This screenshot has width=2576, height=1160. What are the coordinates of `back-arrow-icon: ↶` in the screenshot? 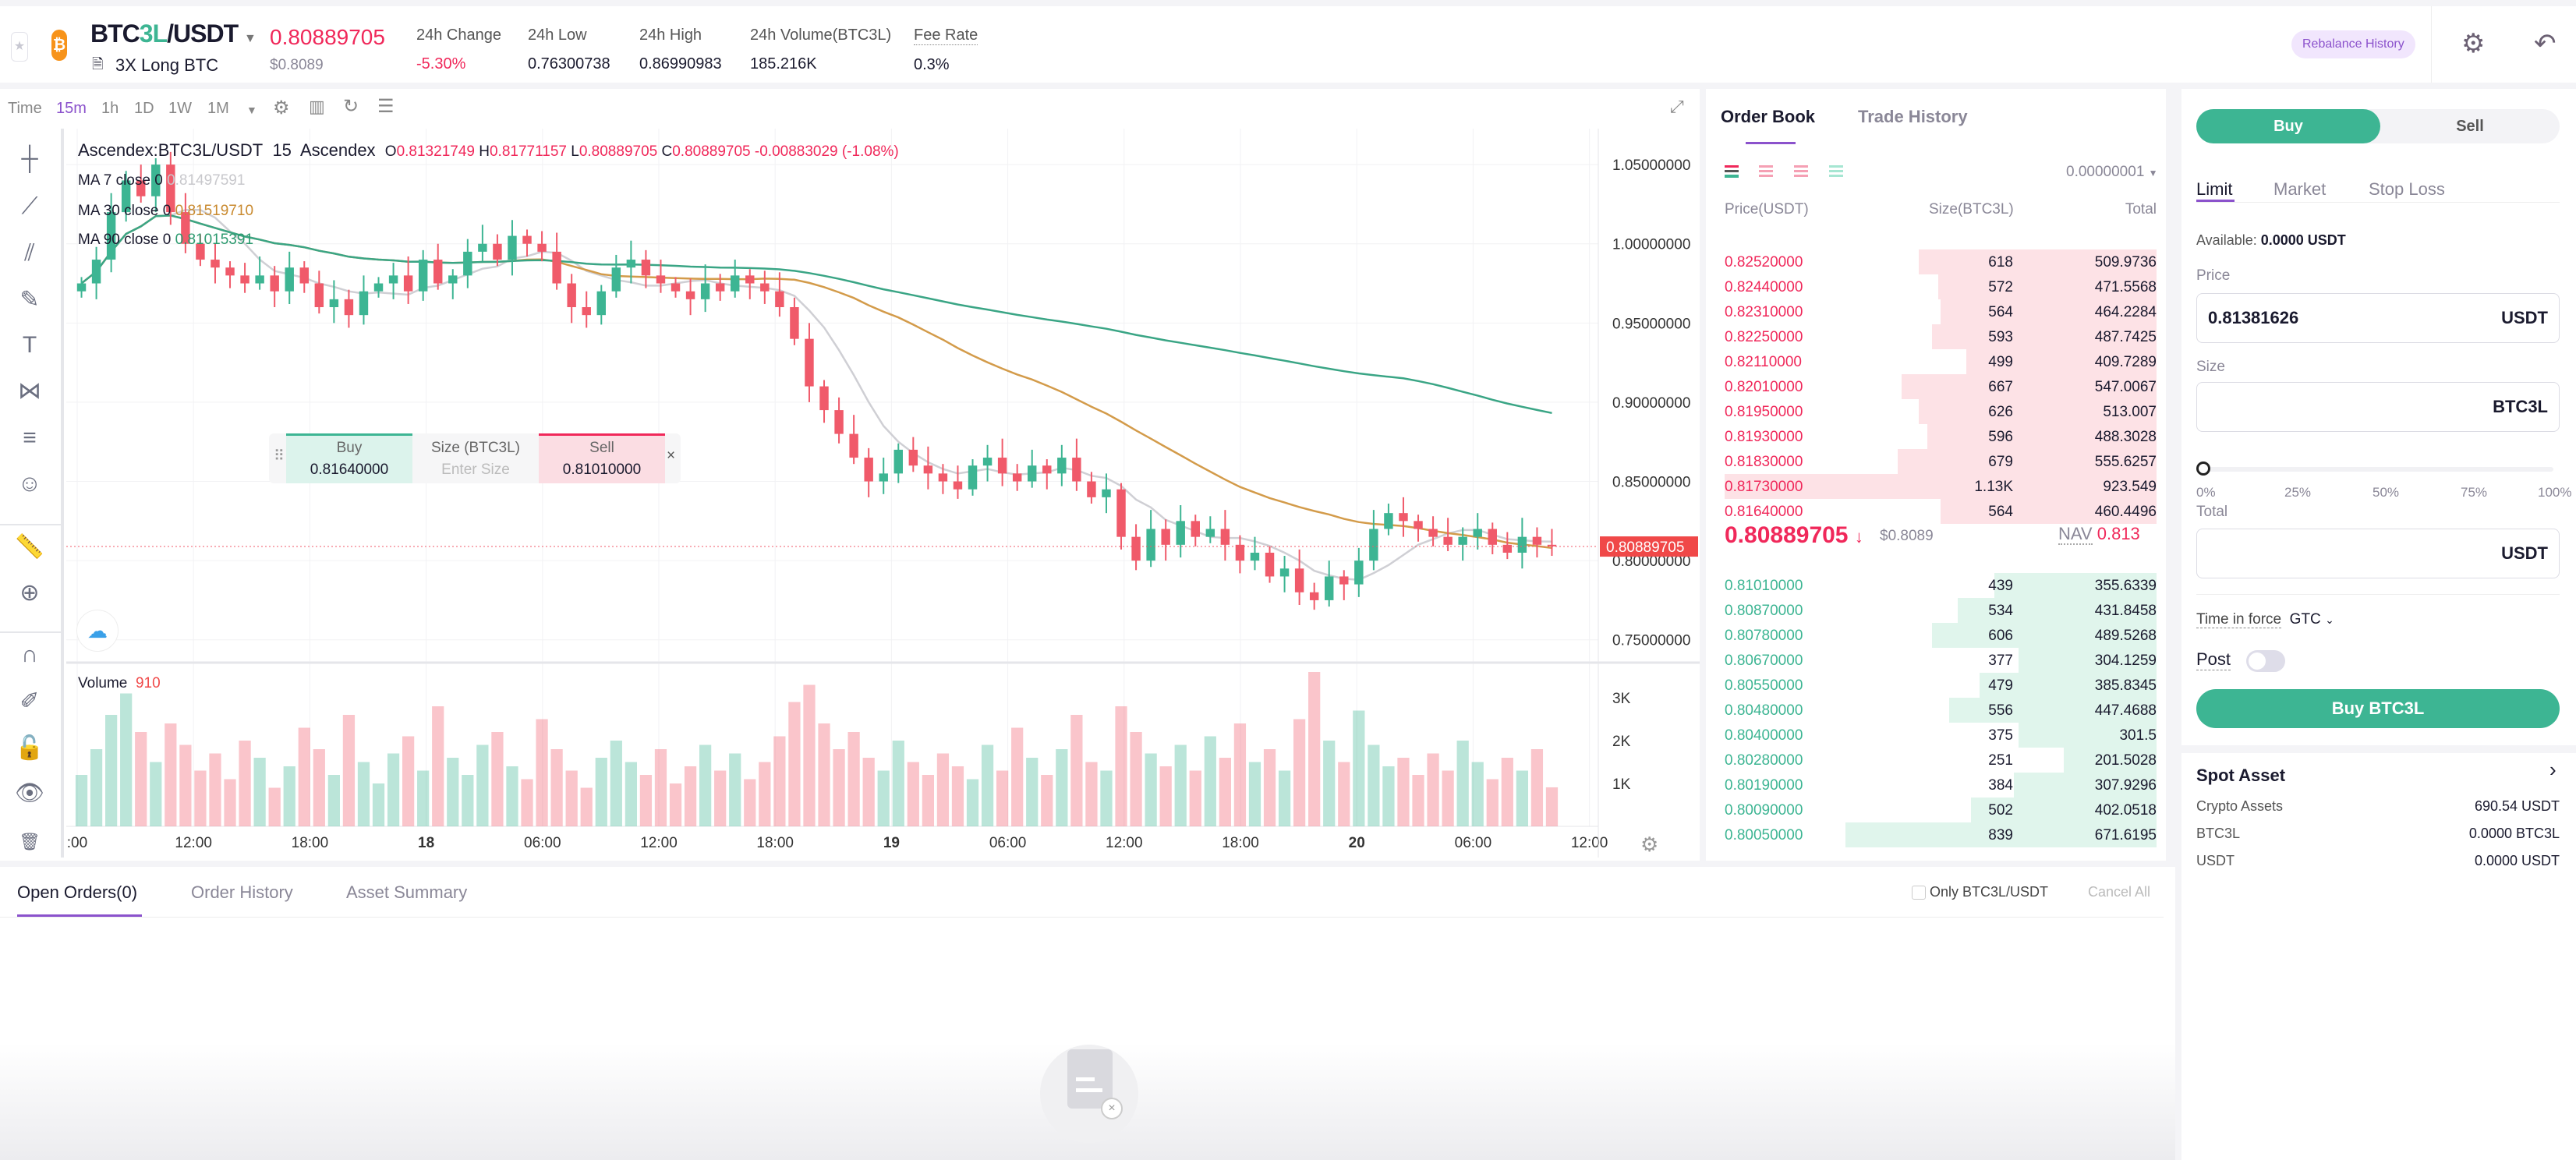 It's located at (2545, 43).